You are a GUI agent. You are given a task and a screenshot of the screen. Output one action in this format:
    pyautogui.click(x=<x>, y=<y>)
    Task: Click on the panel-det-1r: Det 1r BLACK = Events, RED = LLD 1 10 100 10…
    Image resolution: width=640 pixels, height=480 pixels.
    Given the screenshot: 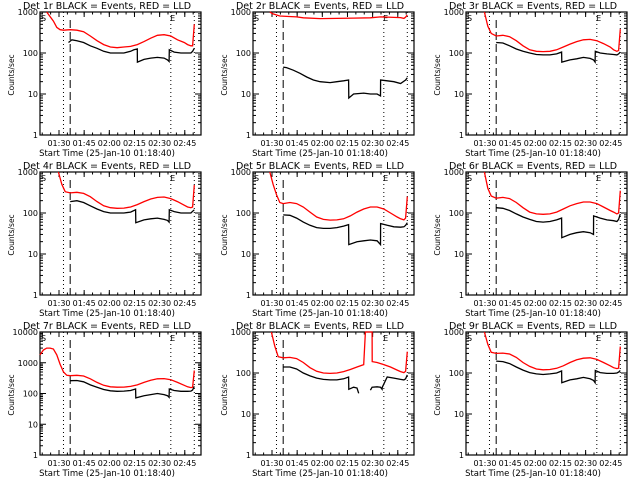 What is the action you would take?
    pyautogui.click(x=104, y=80)
    